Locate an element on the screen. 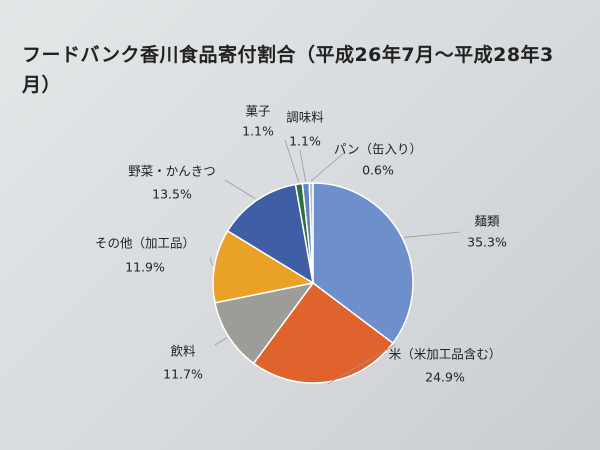  category-label: 米（米加工品含む） is located at coordinates (445, 354).